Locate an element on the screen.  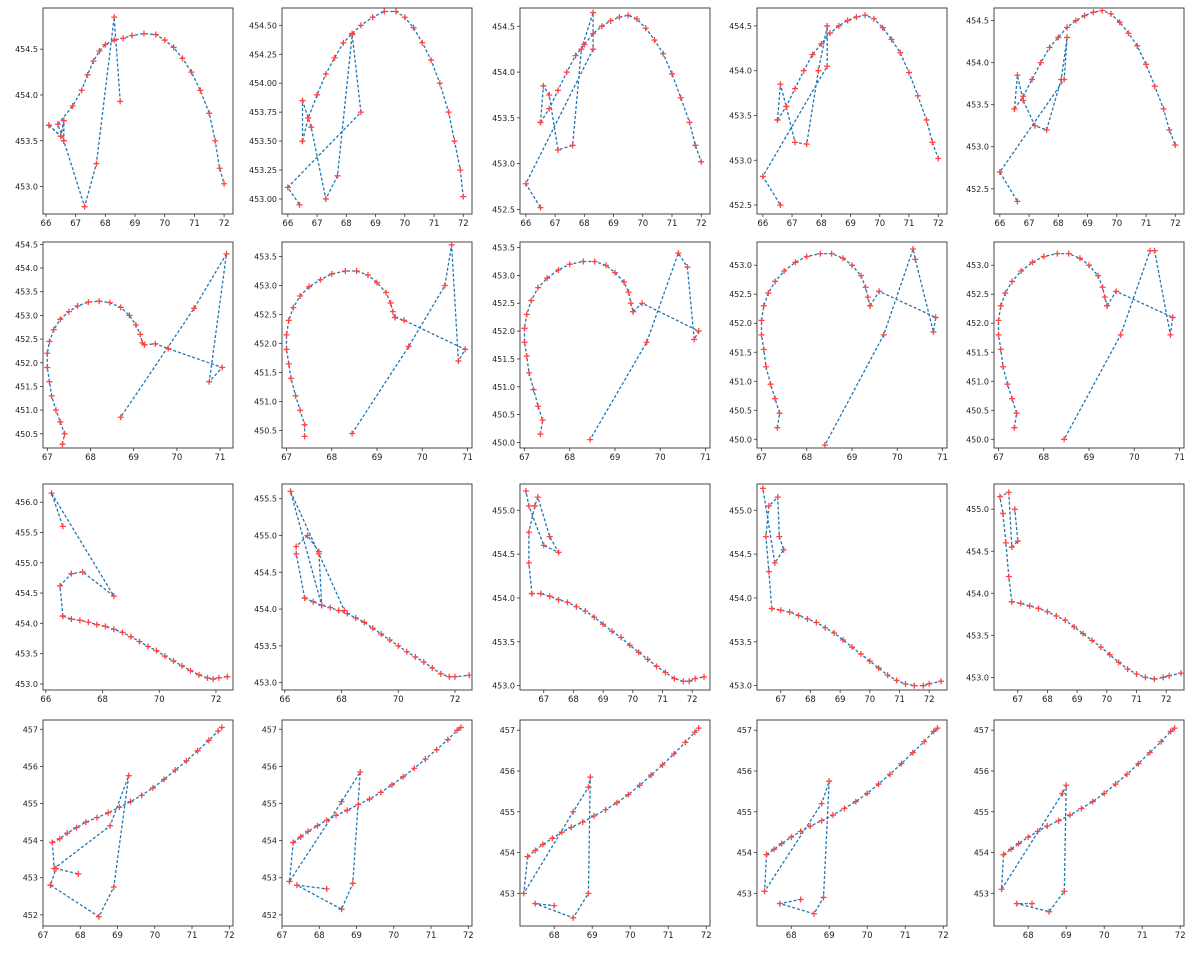
y-tick-label: 456.0 is located at coordinates (26, 502).